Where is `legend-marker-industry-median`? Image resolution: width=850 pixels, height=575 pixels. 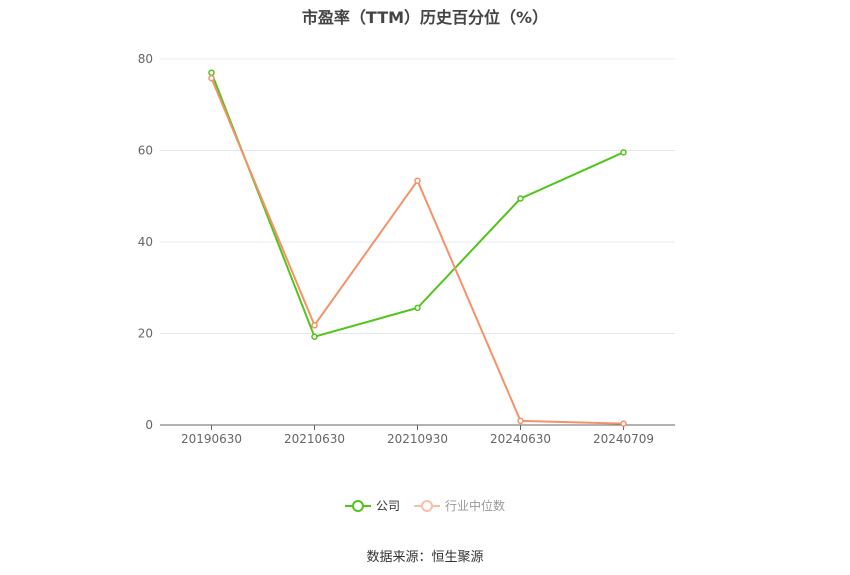 legend-marker-industry-median is located at coordinates (427, 505).